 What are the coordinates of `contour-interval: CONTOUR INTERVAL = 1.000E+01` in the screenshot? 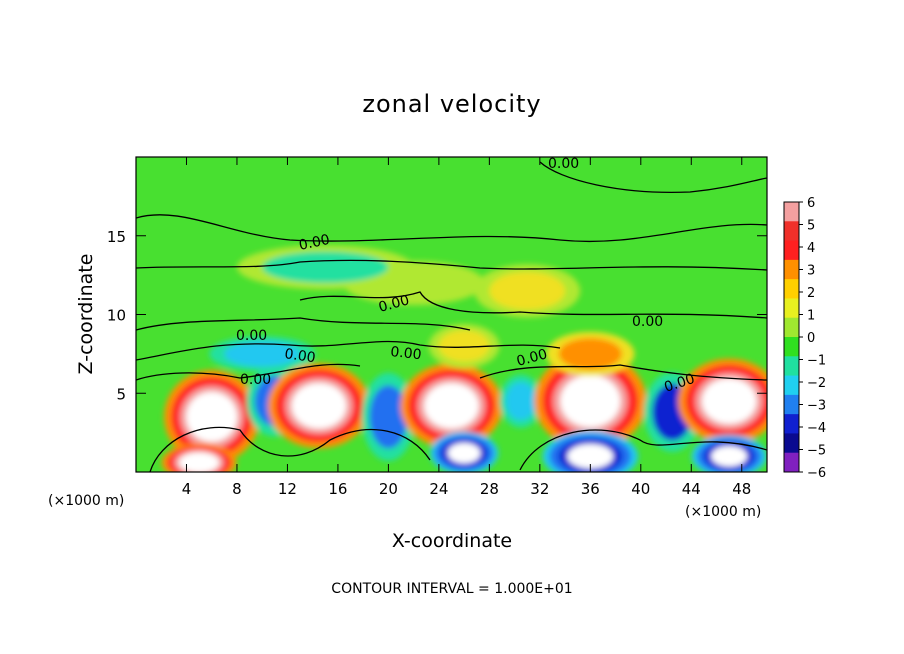 It's located at (451, 589).